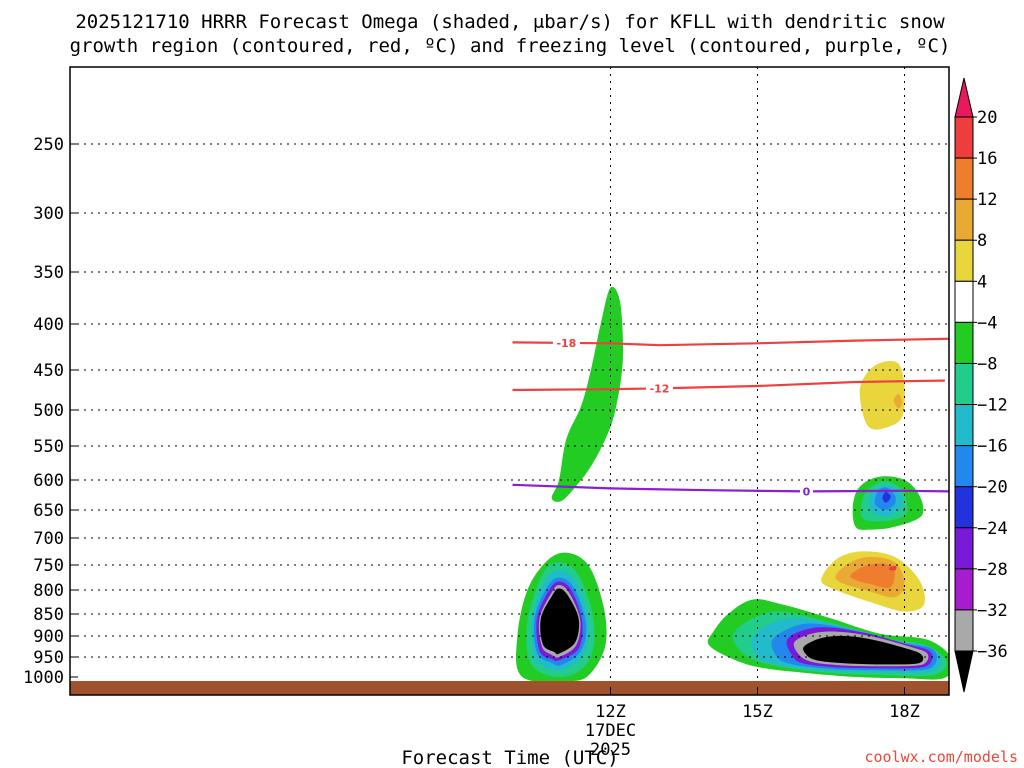 This screenshot has width=1024, height=768. I want to click on colorbar-top-arrow, so click(964, 97).